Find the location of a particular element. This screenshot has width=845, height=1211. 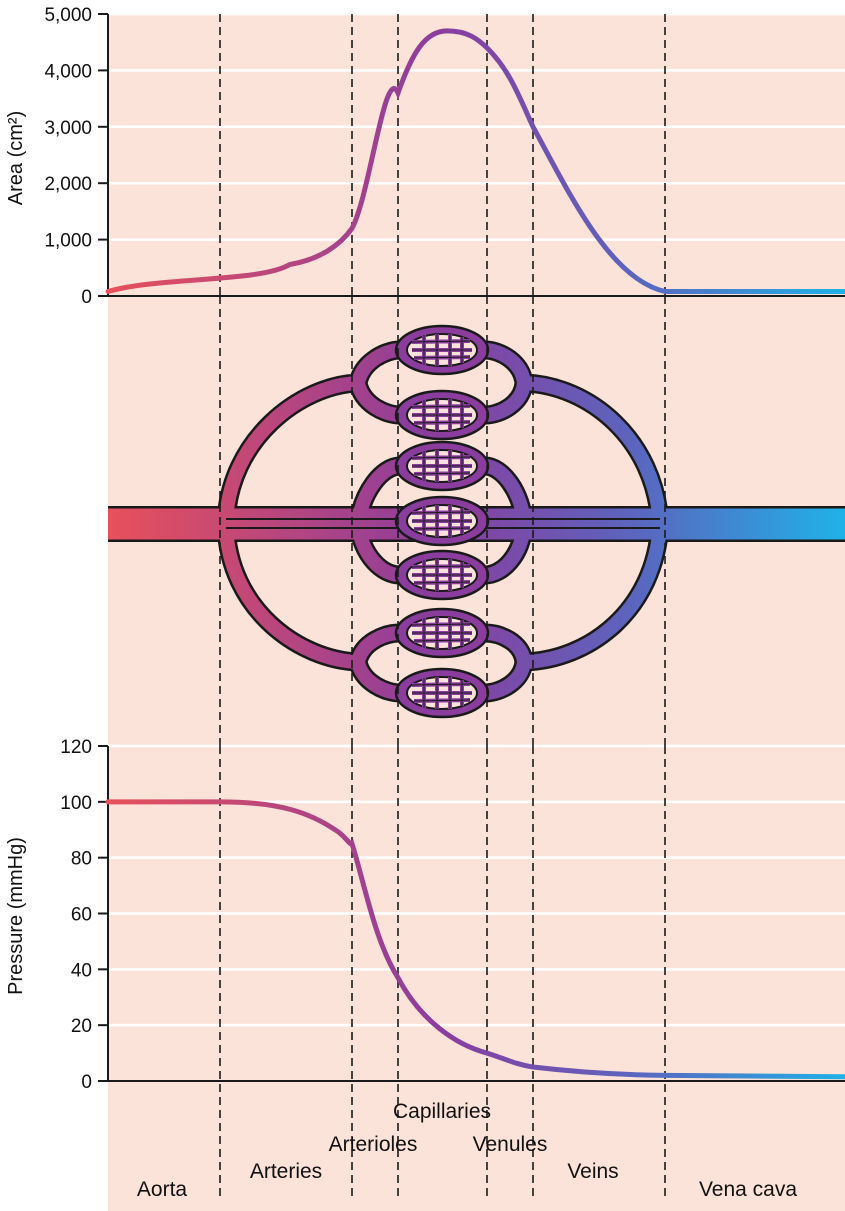

region-label-veins: Veins is located at coordinates (592, 1171).